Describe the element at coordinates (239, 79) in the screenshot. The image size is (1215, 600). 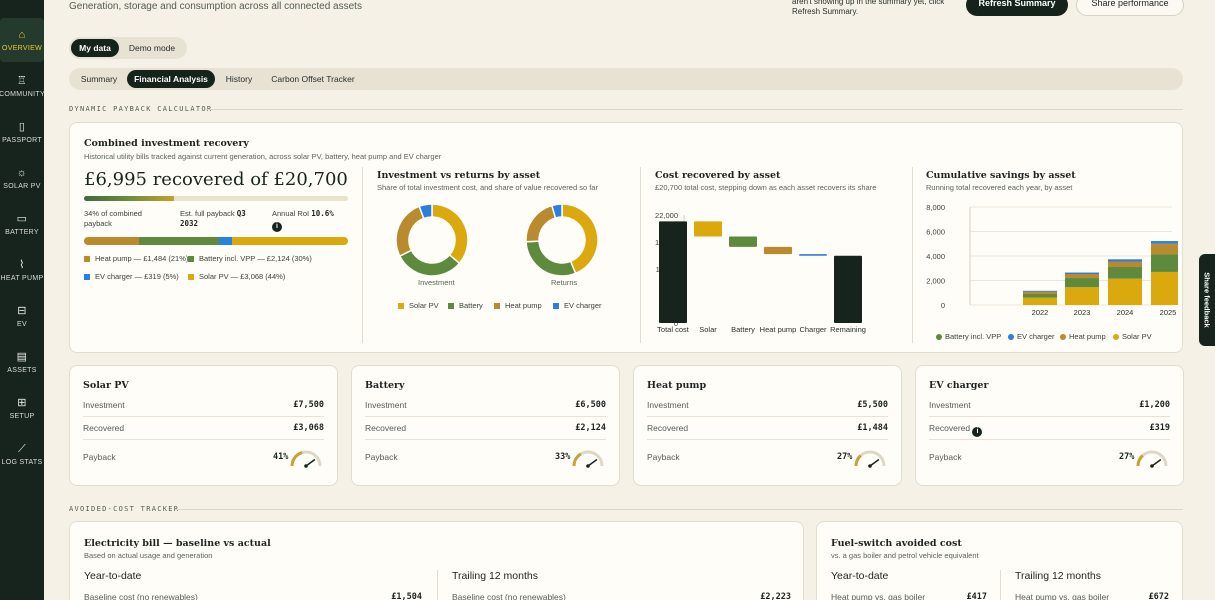
I see `tab-history: History` at that location.